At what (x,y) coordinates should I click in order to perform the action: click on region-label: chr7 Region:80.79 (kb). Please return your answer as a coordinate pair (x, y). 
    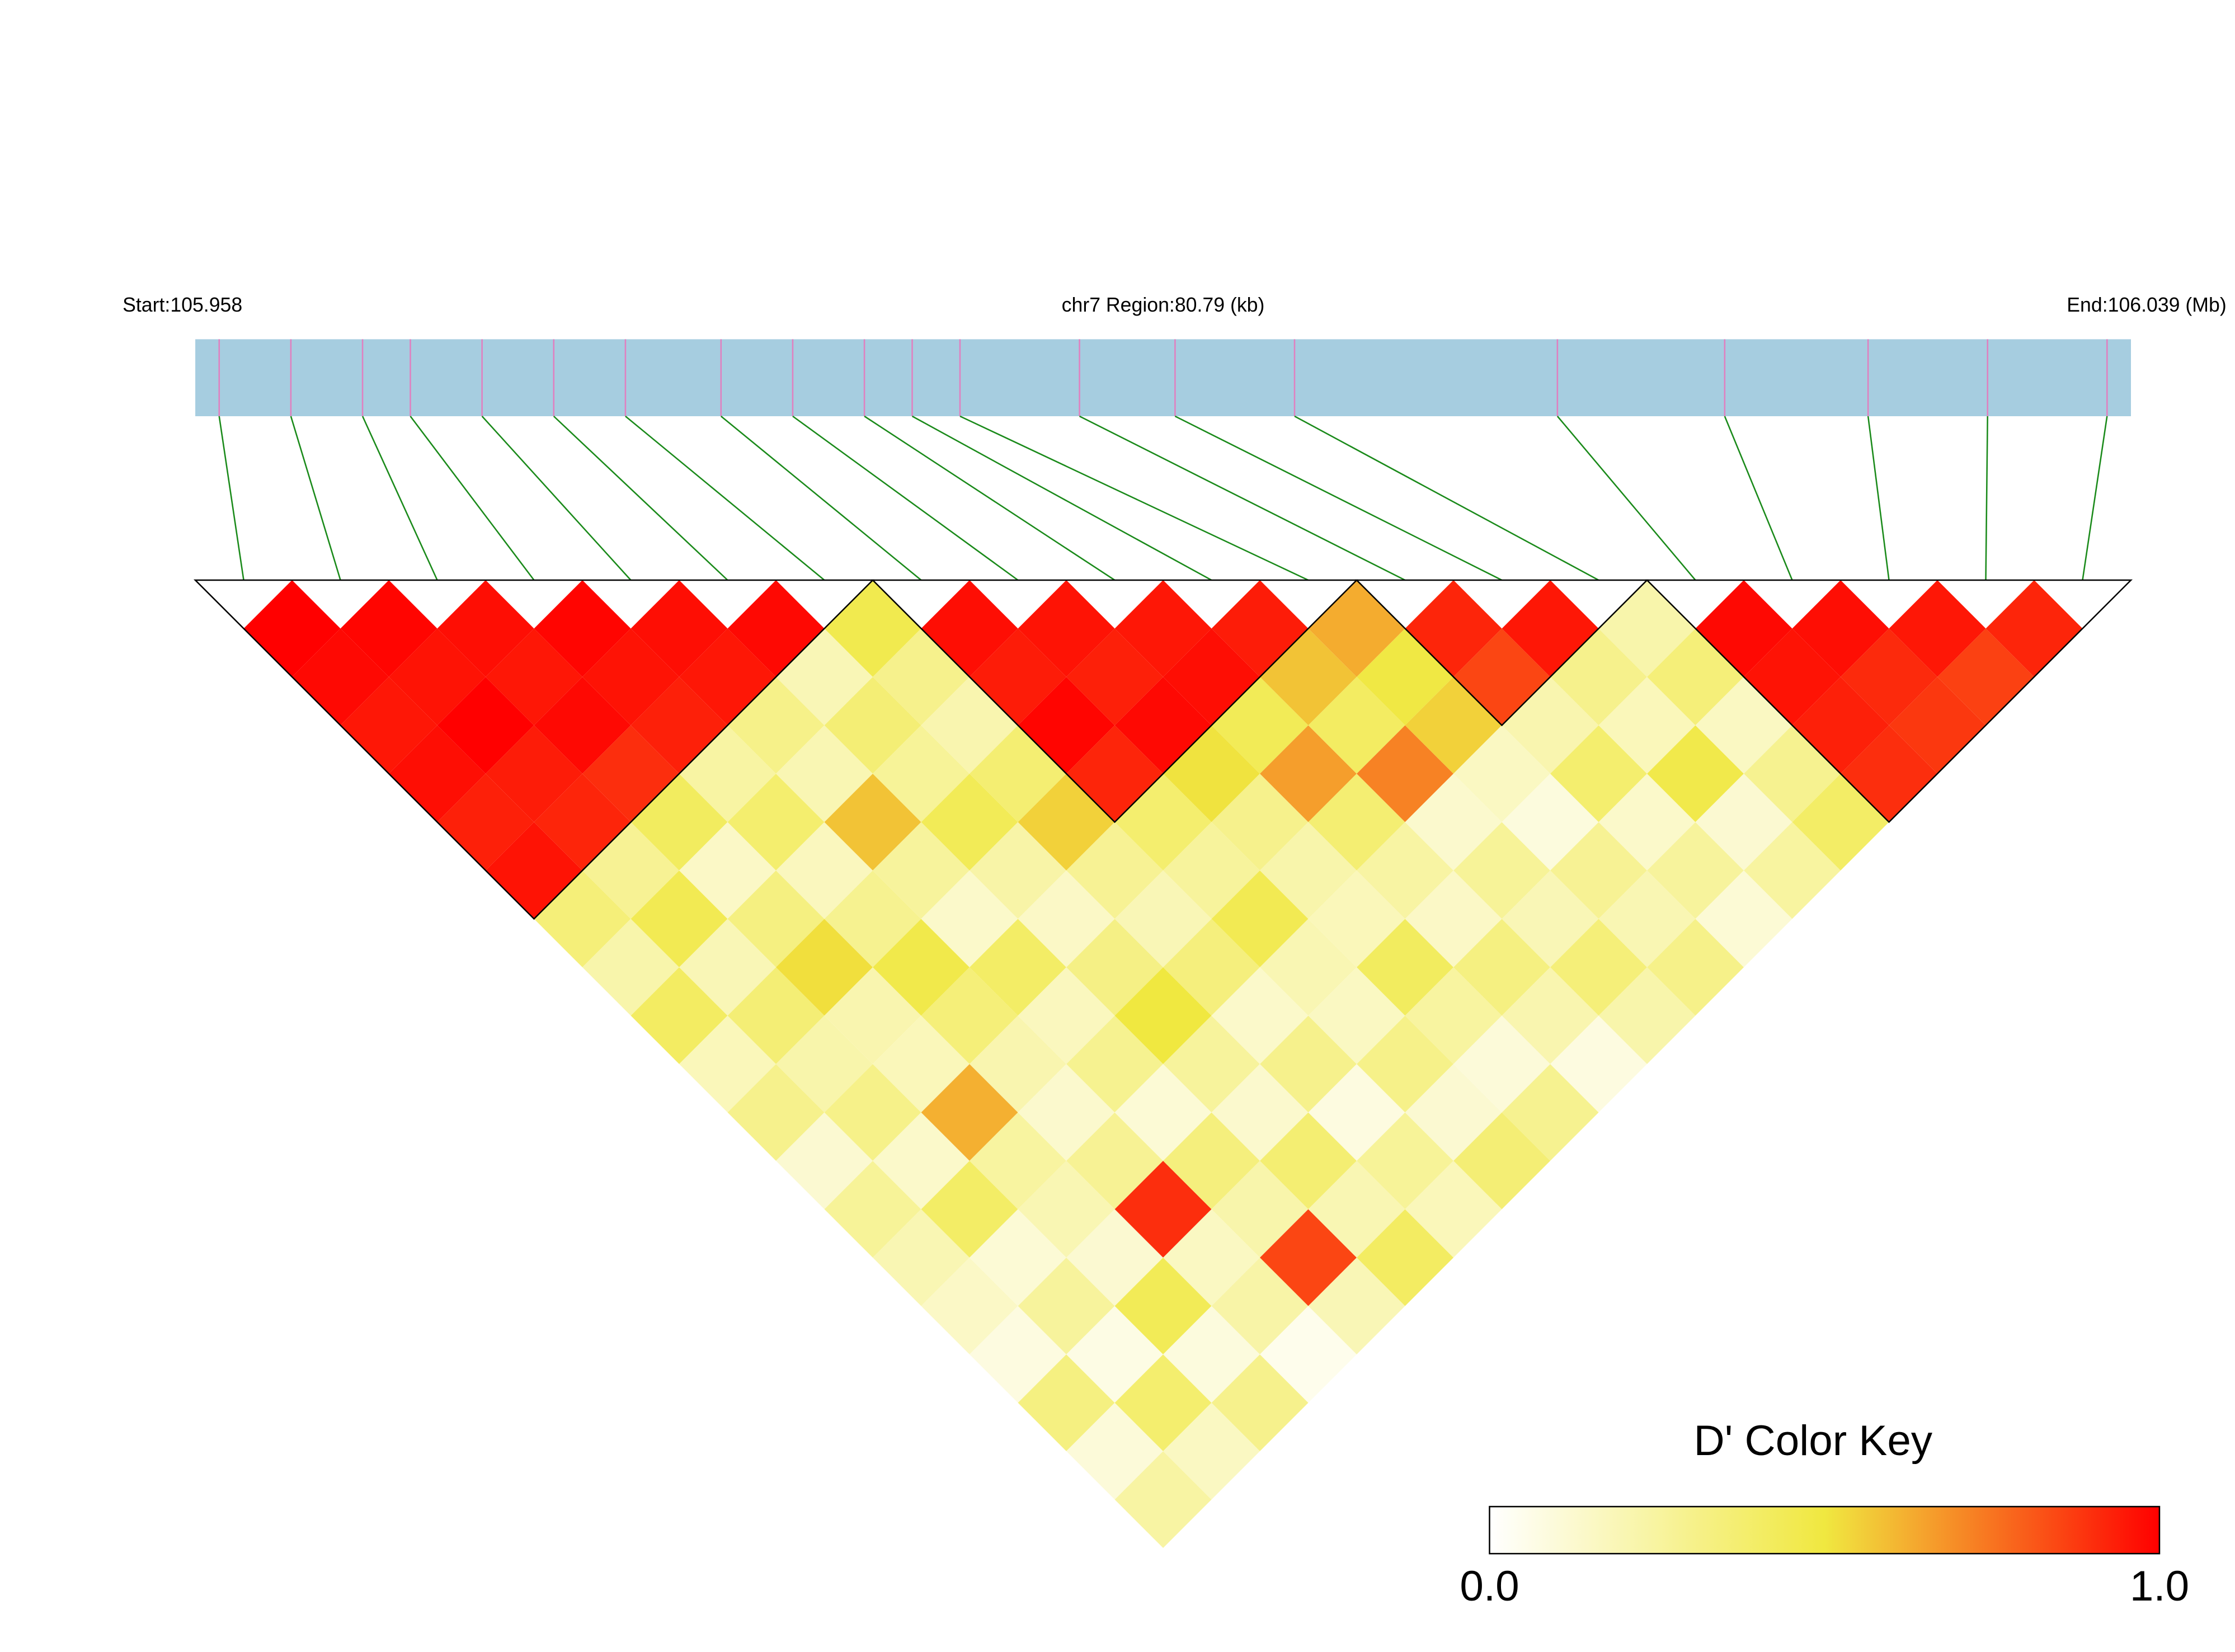
    Looking at the image, I should click on (1163, 305).